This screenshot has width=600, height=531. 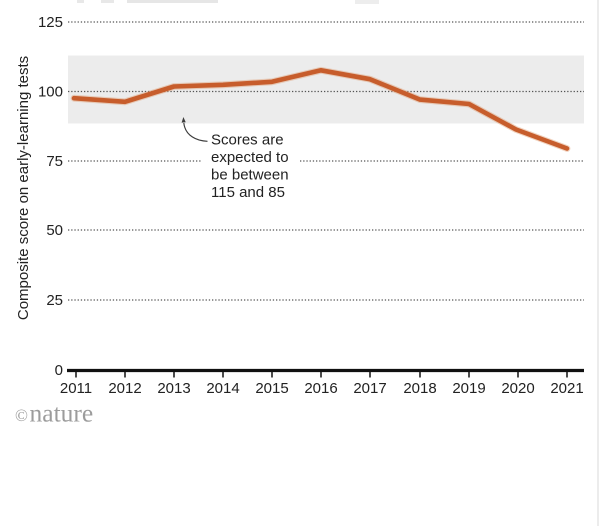 I want to click on svg-text: 125, so click(x=50, y=22).